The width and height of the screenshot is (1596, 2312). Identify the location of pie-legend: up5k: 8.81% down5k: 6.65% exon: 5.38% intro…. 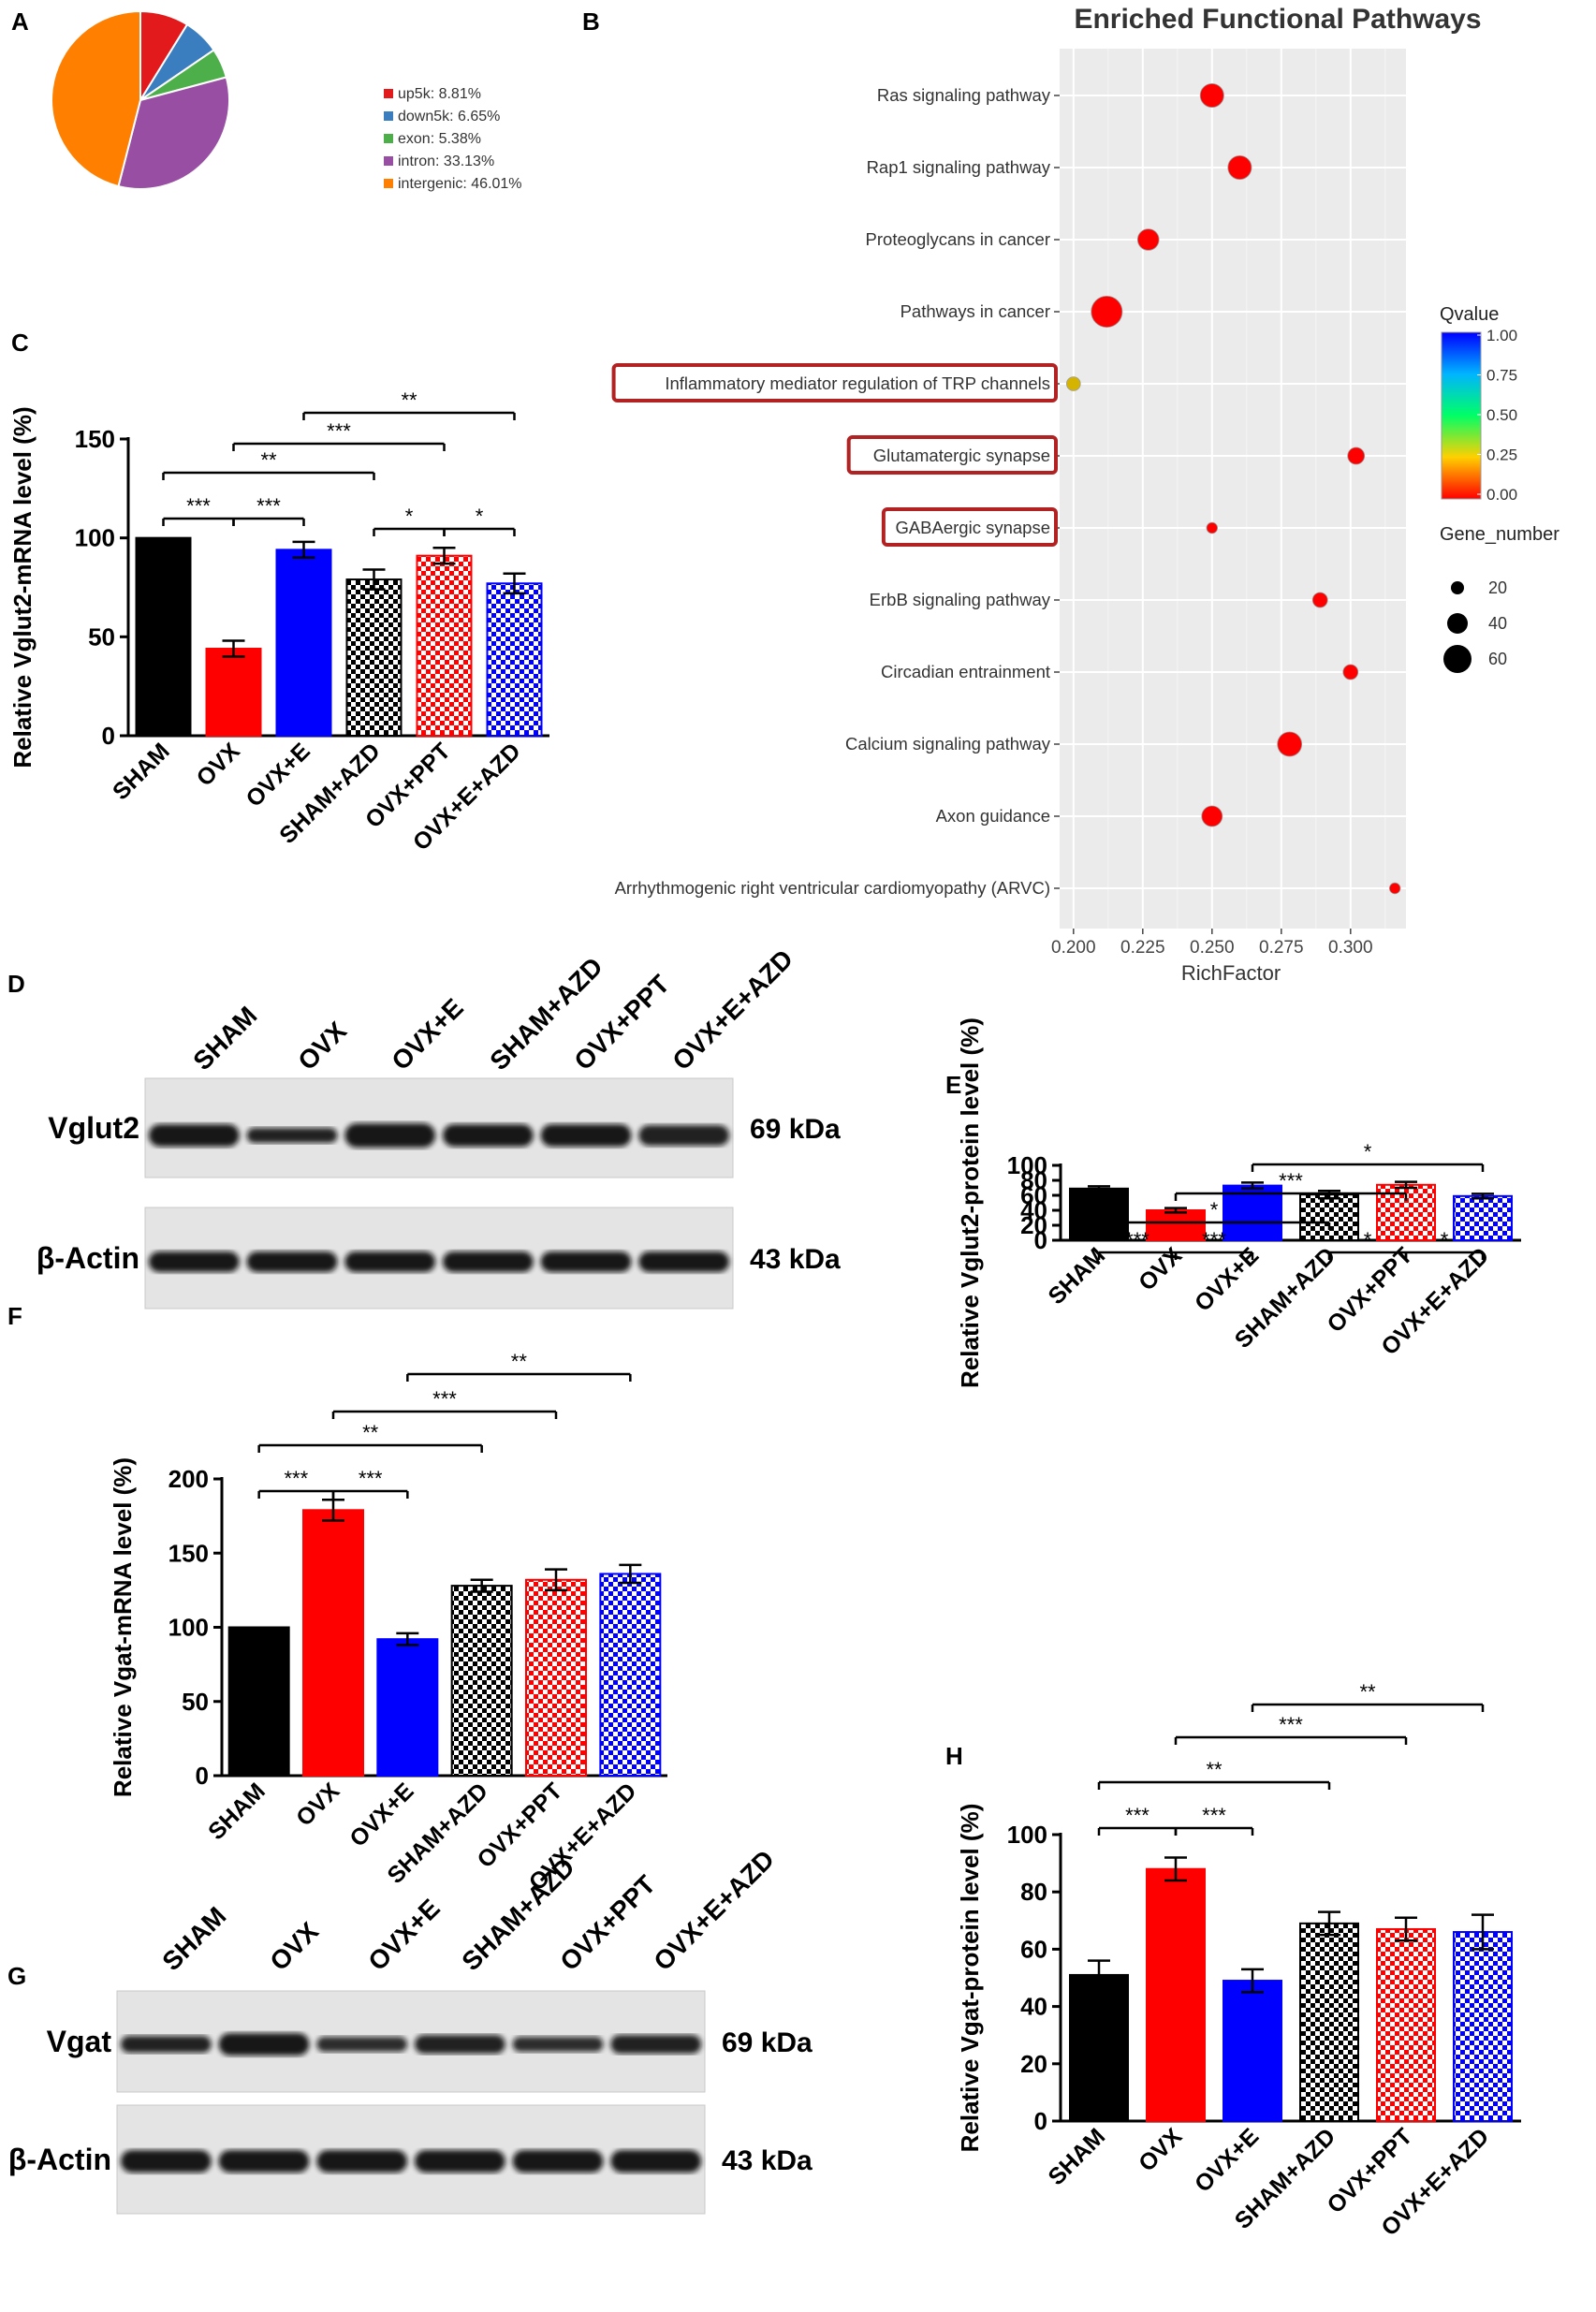
(453, 139).